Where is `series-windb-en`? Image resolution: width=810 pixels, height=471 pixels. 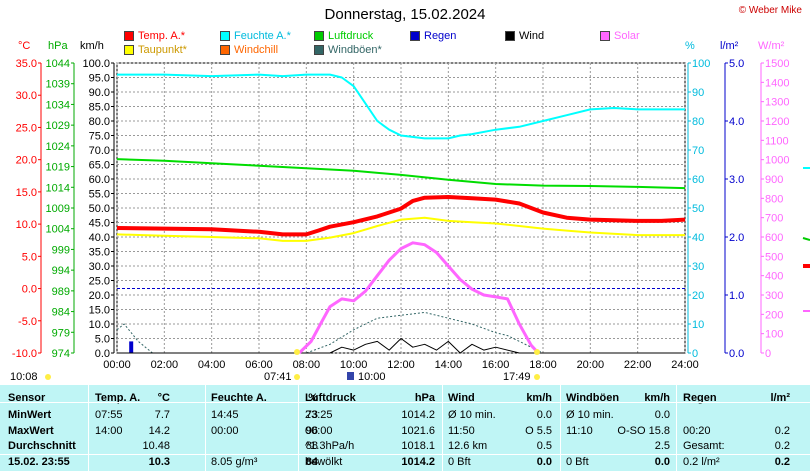 series-windb-en is located at coordinates (400, 332).